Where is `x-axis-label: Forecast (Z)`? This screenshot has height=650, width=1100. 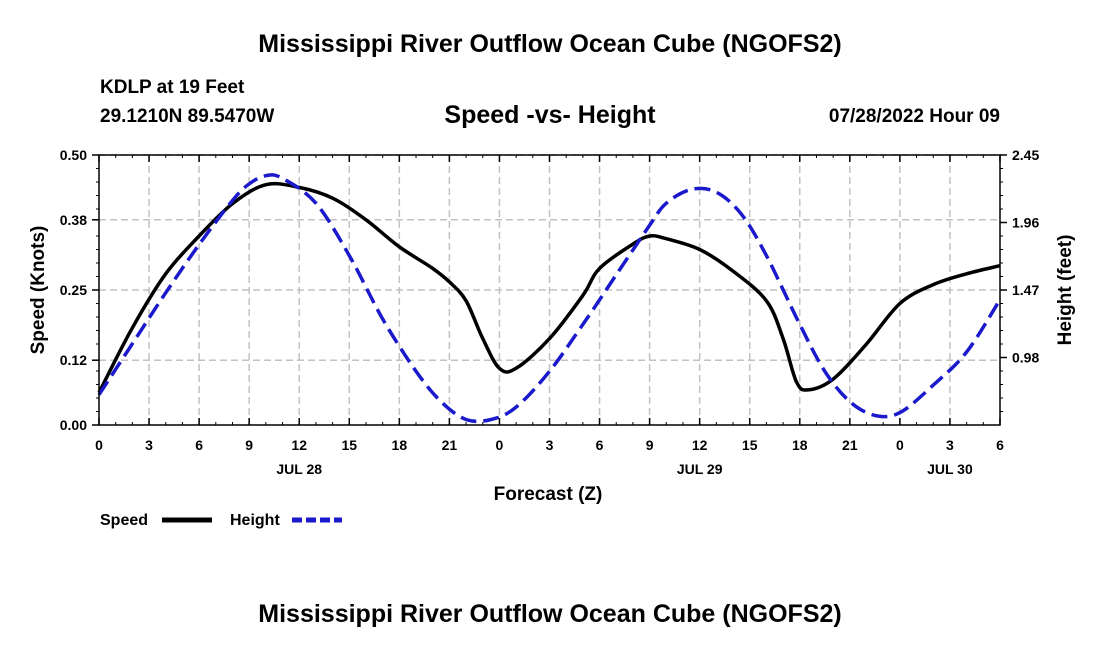 x-axis-label: Forecast (Z) is located at coordinates (548, 494).